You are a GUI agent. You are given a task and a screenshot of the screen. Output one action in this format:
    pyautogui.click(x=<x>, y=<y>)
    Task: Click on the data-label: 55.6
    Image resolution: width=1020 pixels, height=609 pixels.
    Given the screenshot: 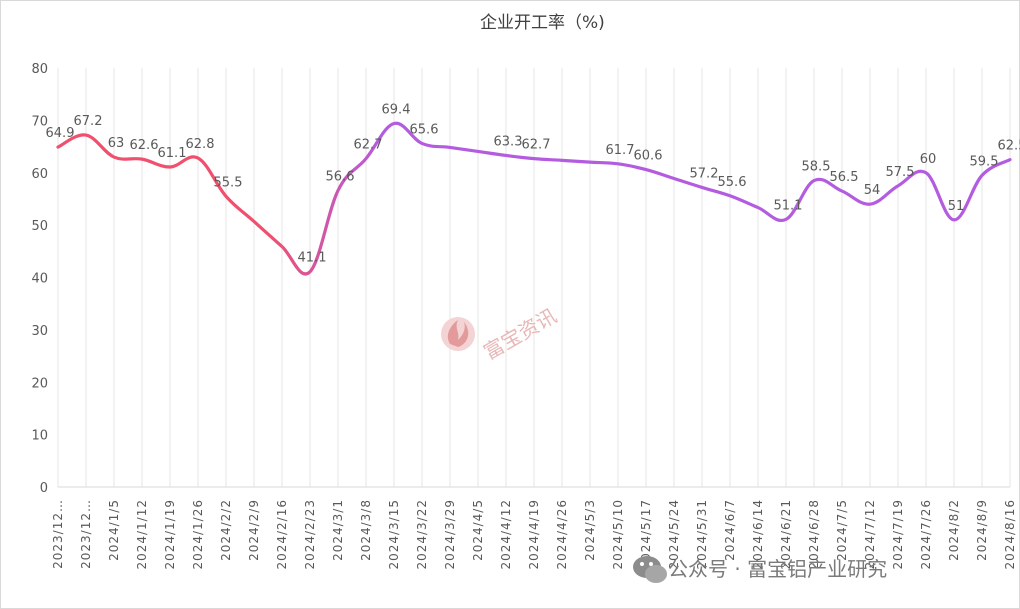 What is the action you would take?
    pyautogui.click(x=732, y=182)
    